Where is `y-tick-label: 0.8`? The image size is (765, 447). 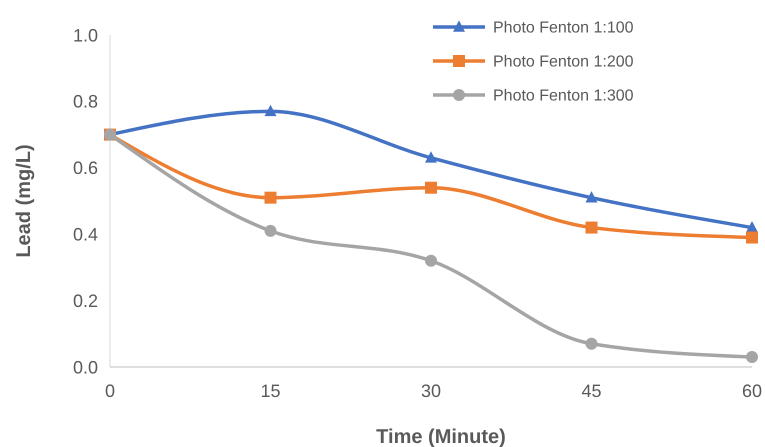
y-tick-label: 0.8 is located at coordinates (85, 102).